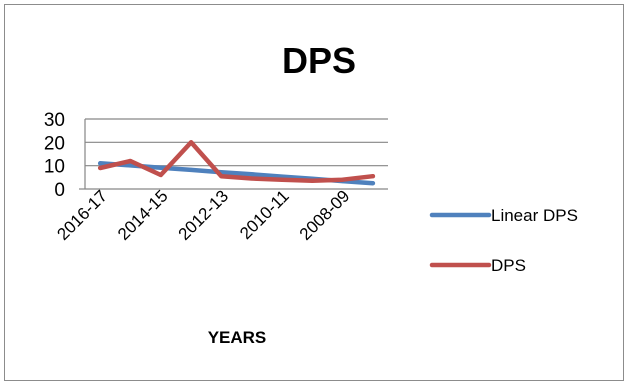  What do you see at coordinates (54, 143) in the screenshot?
I see `y-tick-label: 20` at bounding box center [54, 143].